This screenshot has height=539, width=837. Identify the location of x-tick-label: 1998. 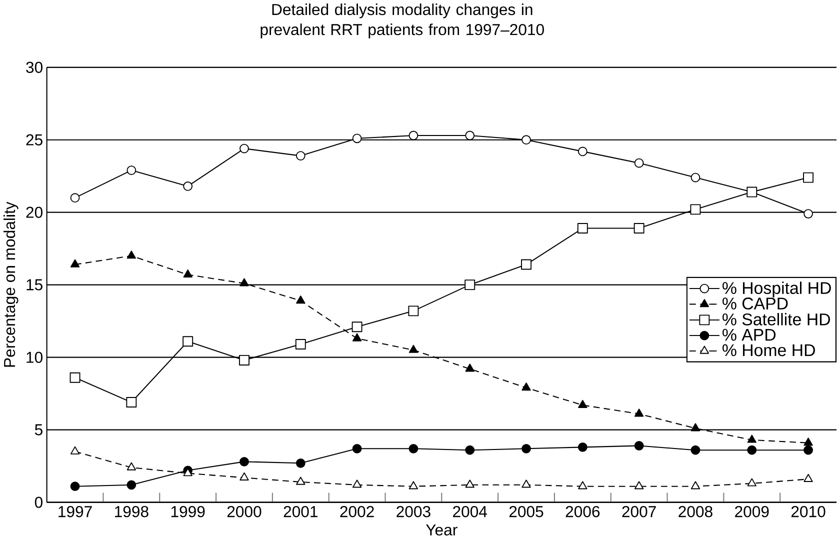
(131, 512).